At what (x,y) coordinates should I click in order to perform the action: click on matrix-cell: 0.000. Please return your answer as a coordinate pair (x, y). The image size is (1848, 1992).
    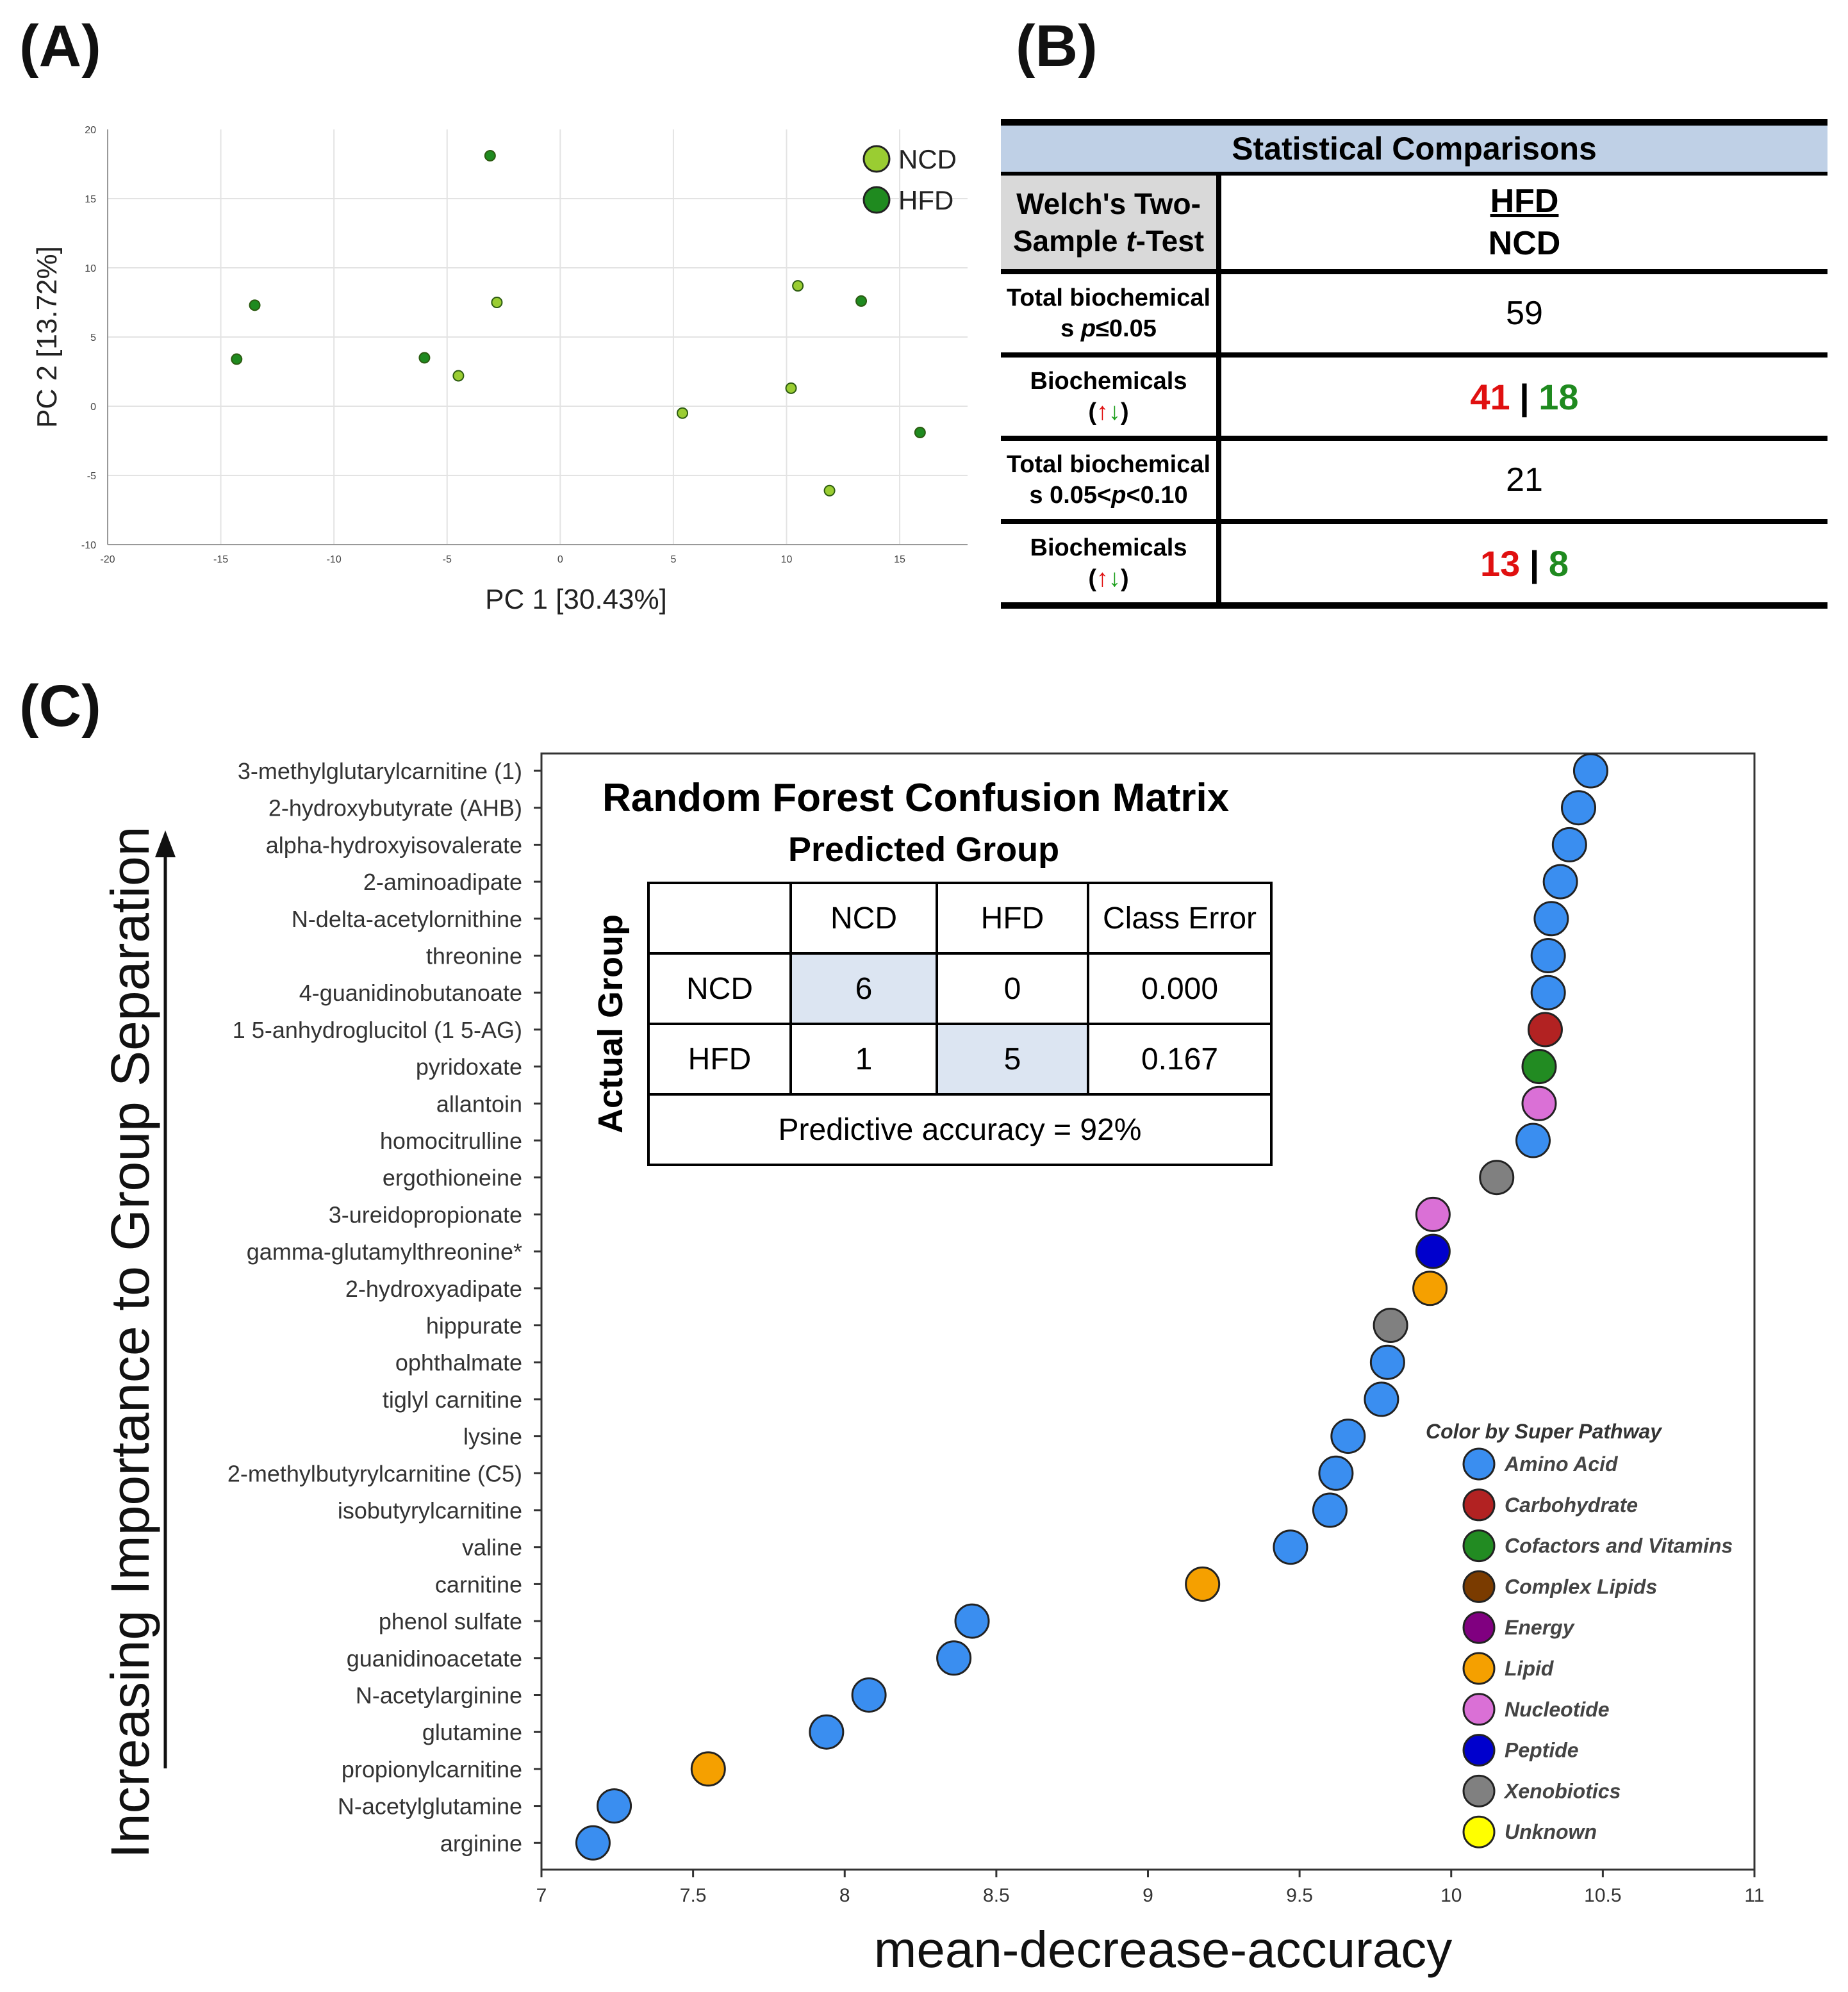
    Looking at the image, I should click on (1180, 988).